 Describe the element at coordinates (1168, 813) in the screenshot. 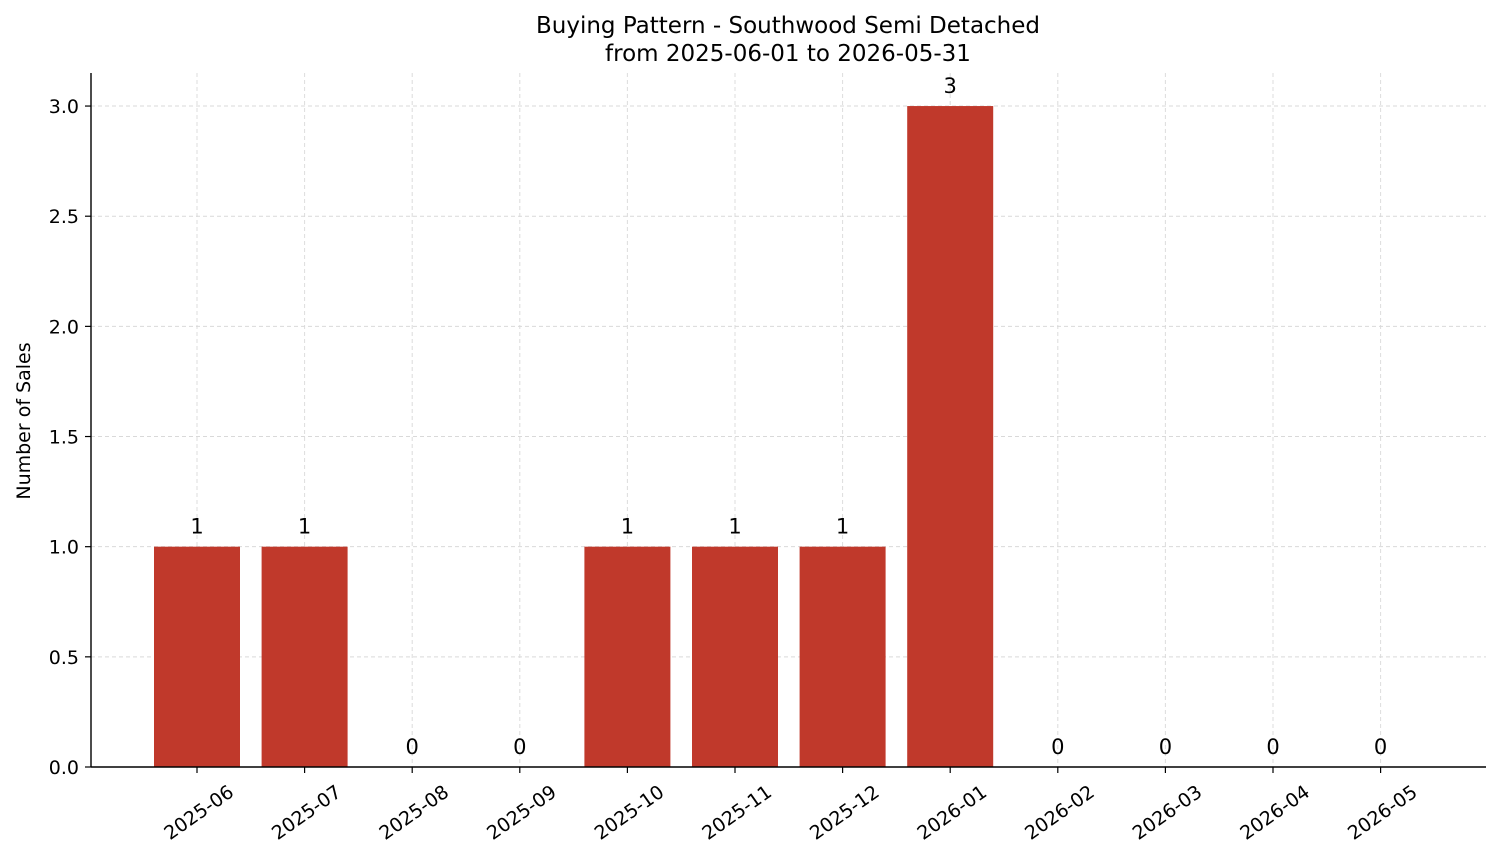

I see `x-tick-label: 2026-03` at that location.